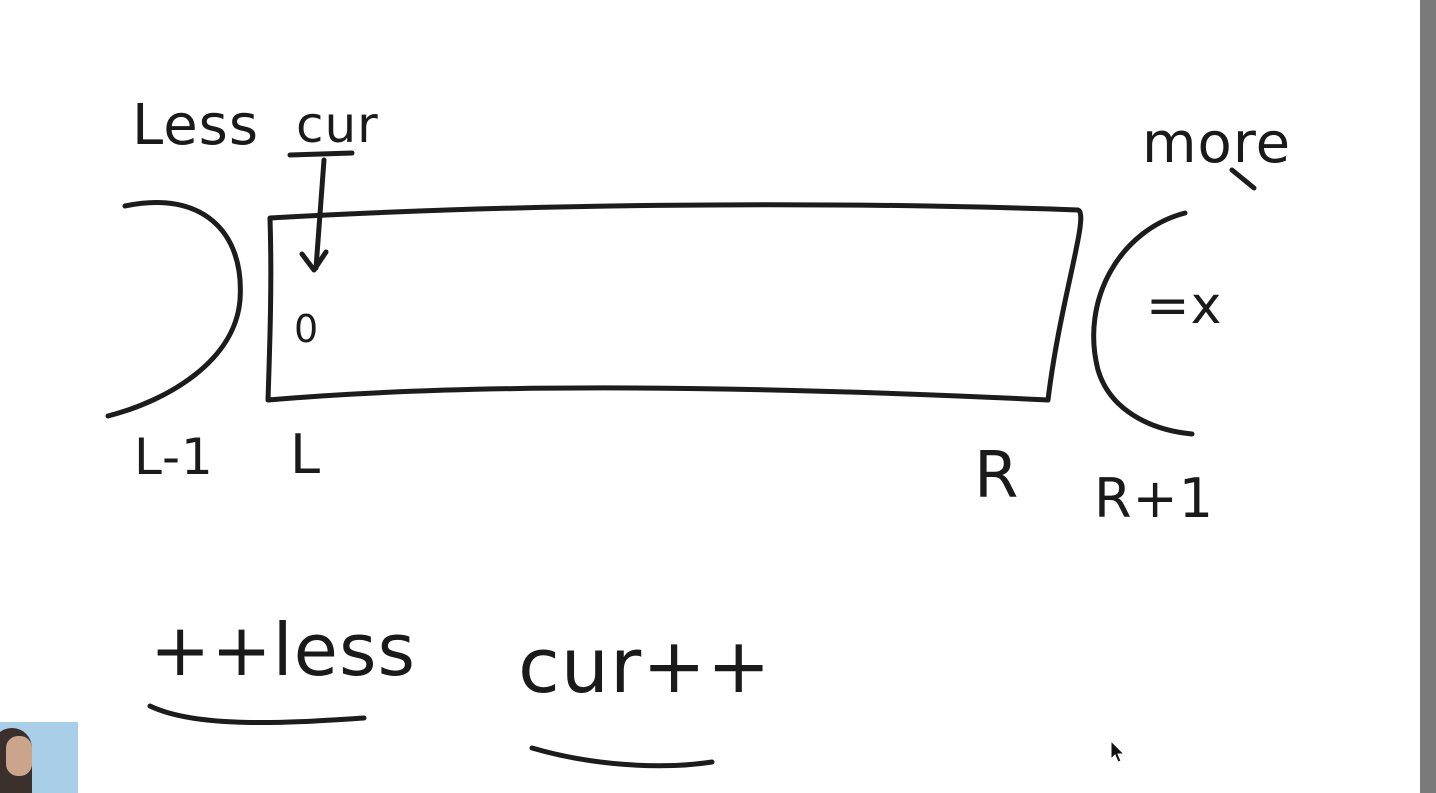 The image size is (1436, 793). What do you see at coordinates (1154, 498) in the screenshot?
I see `label-r-plus-1: R+1` at bounding box center [1154, 498].